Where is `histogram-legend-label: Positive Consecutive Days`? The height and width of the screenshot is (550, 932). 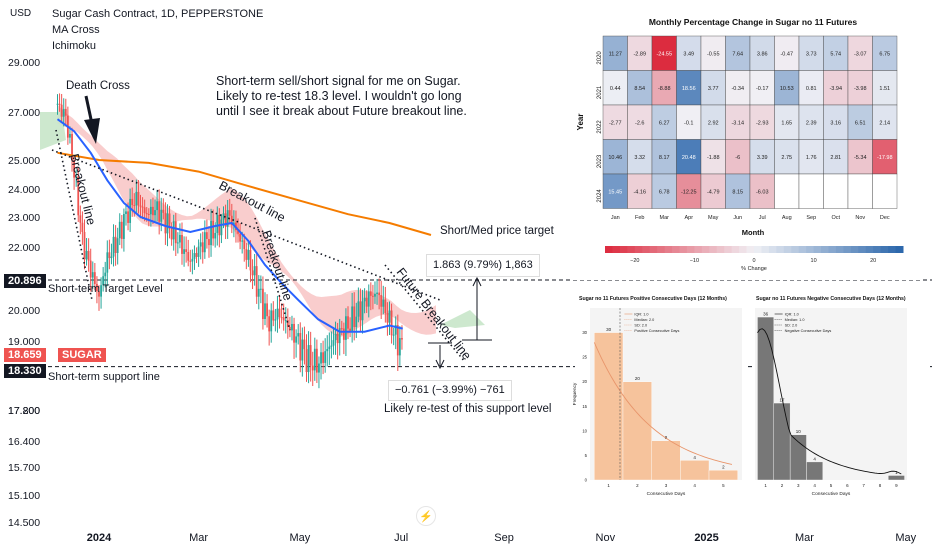
histogram-legend-label: Positive Consecutive Days is located at coordinates (656, 331).